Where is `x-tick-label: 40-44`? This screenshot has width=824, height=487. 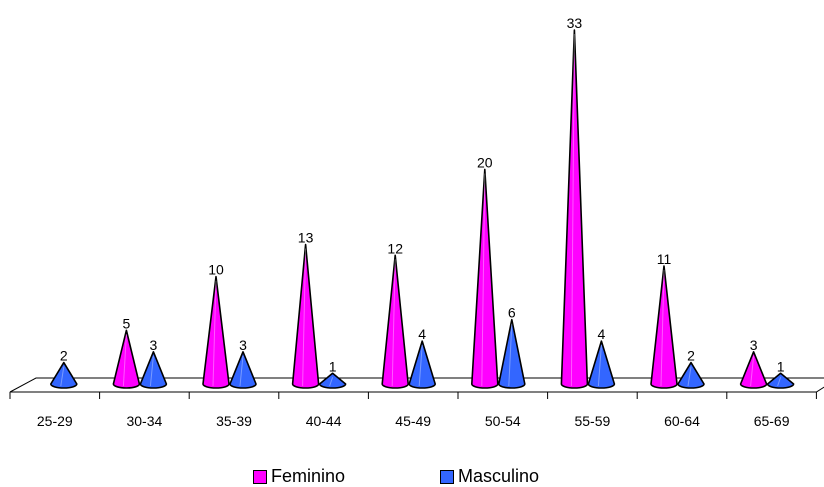 x-tick-label: 40-44 is located at coordinates (324, 421).